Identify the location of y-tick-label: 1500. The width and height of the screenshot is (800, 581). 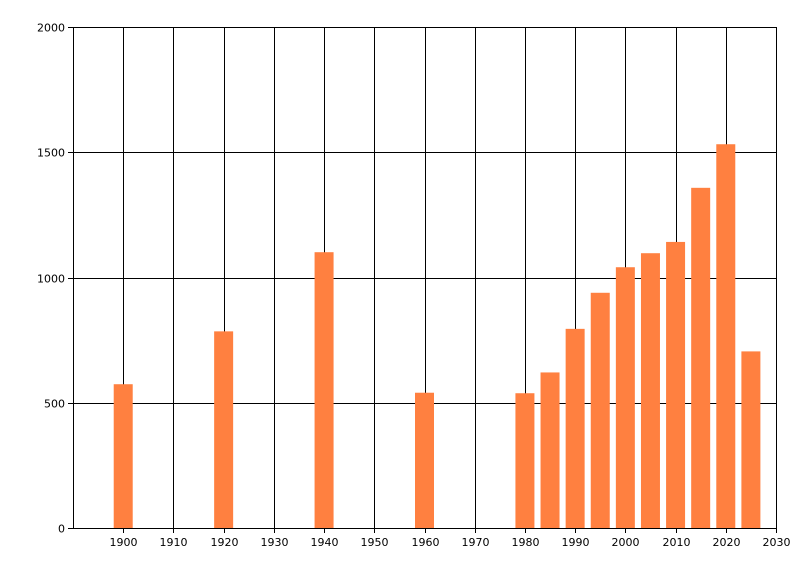
(51, 153).